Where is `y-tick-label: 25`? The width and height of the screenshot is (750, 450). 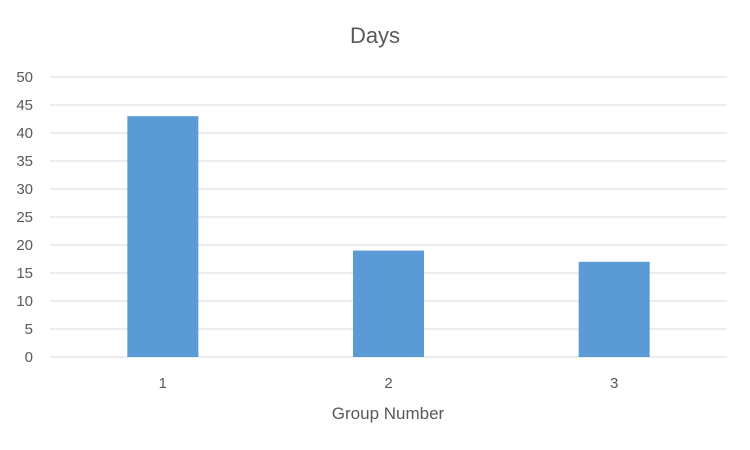 y-tick-label: 25 is located at coordinates (24, 217).